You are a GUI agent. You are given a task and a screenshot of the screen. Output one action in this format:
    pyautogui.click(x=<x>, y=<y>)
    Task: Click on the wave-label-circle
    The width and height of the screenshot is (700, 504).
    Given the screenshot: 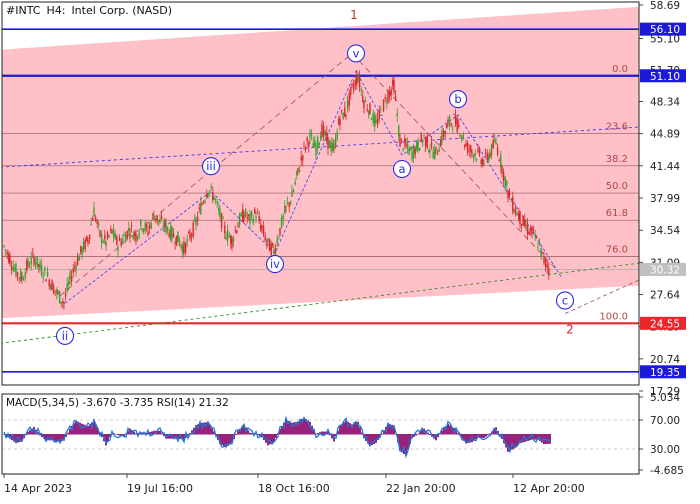 What is the action you would take?
    pyautogui.click(x=65, y=335)
    